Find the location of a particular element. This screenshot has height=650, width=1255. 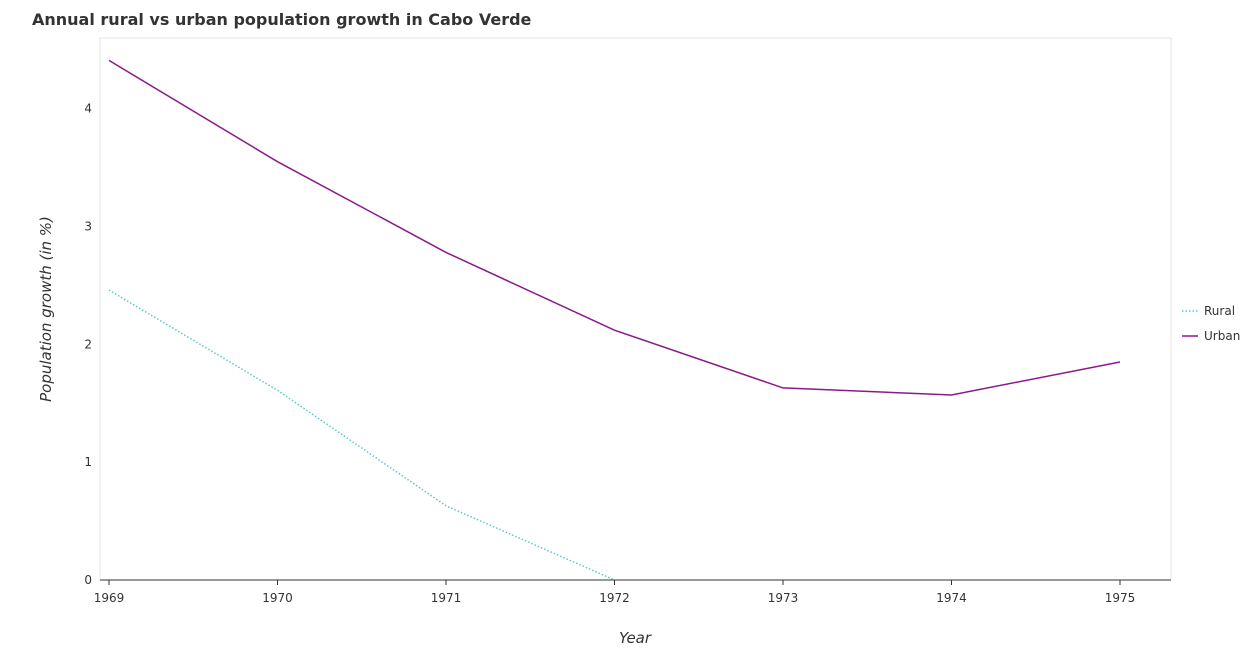

x-tick-label: 1975 is located at coordinates (1120, 598).